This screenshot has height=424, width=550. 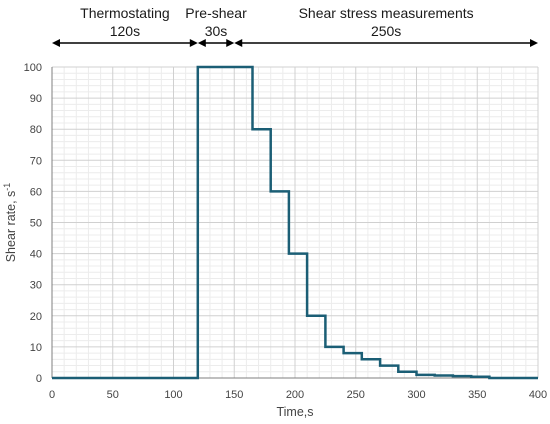 I want to click on x-tick-label: 300, so click(x=416, y=395).